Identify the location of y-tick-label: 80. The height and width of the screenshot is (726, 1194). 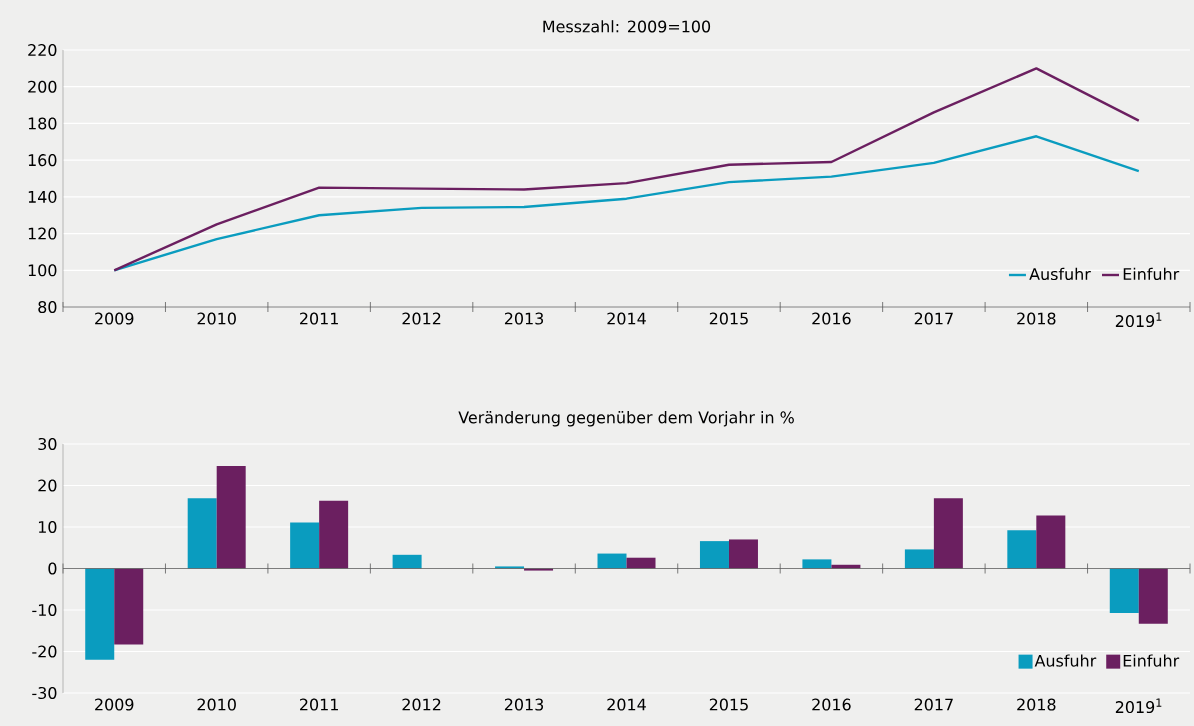
(47, 307).